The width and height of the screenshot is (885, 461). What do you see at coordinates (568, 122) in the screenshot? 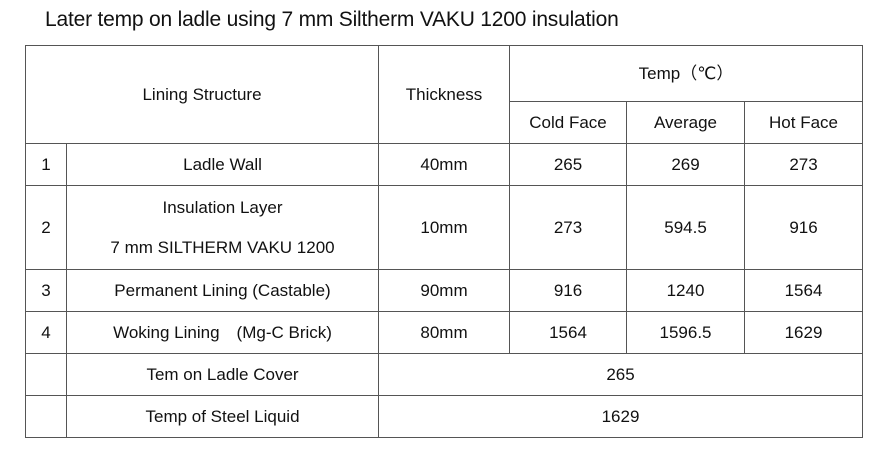
I see `header-cold-face: Cold Face` at bounding box center [568, 122].